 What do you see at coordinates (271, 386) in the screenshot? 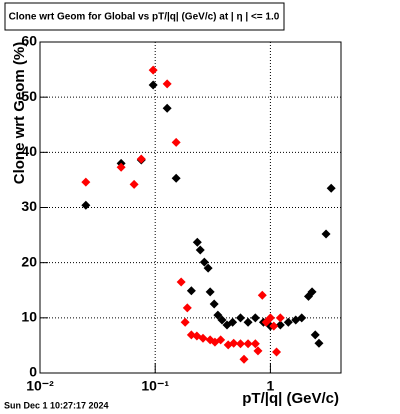
I see `x-tick-label: 1` at bounding box center [271, 386].